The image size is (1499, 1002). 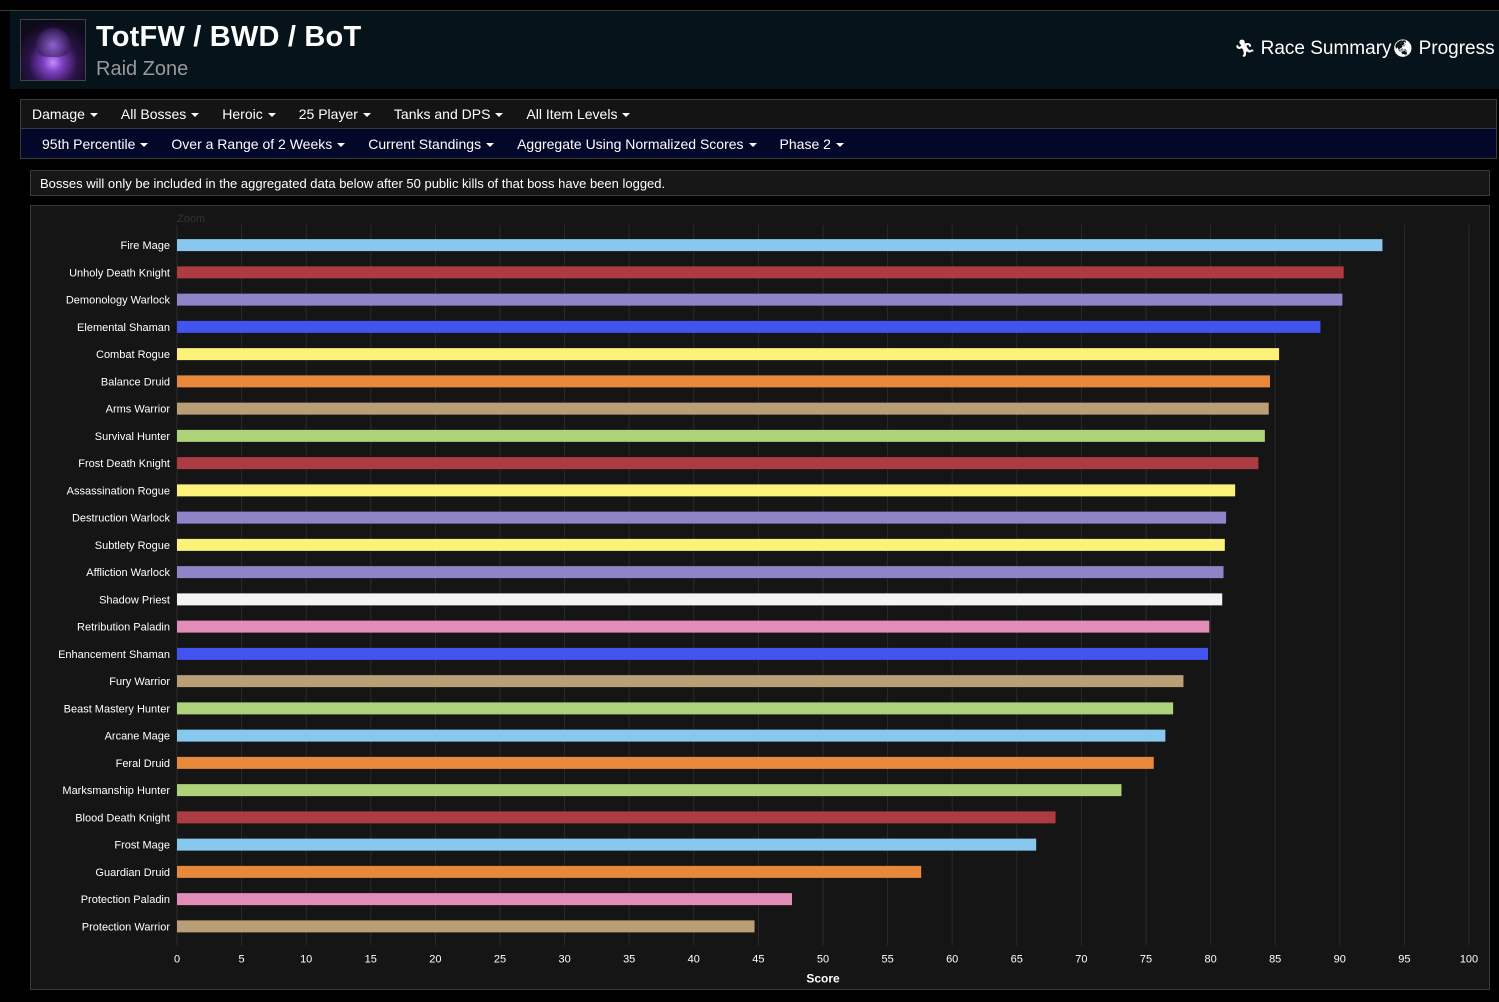 What do you see at coordinates (116, 791) in the screenshot?
I see `category-label: Marksmanship Hunter` at bounding box center [116, 791].